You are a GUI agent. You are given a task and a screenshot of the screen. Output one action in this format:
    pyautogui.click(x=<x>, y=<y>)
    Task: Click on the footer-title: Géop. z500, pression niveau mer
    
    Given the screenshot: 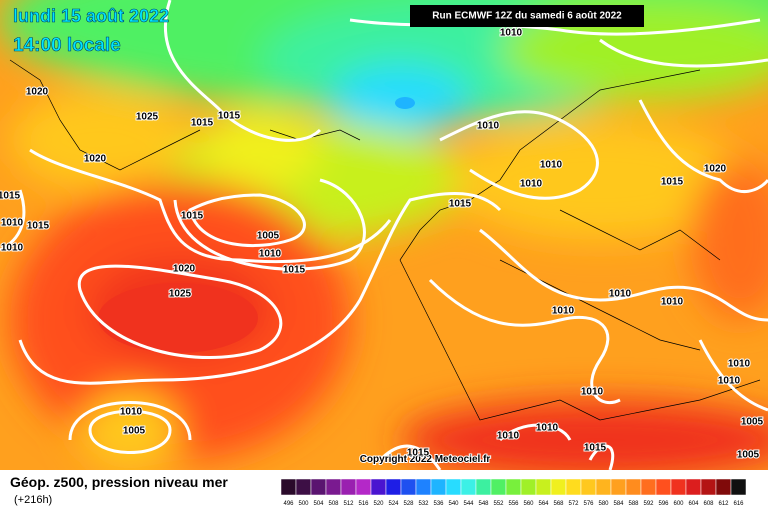 What is the action you would take?
    pyautogui.click(x=119, y=482)
    